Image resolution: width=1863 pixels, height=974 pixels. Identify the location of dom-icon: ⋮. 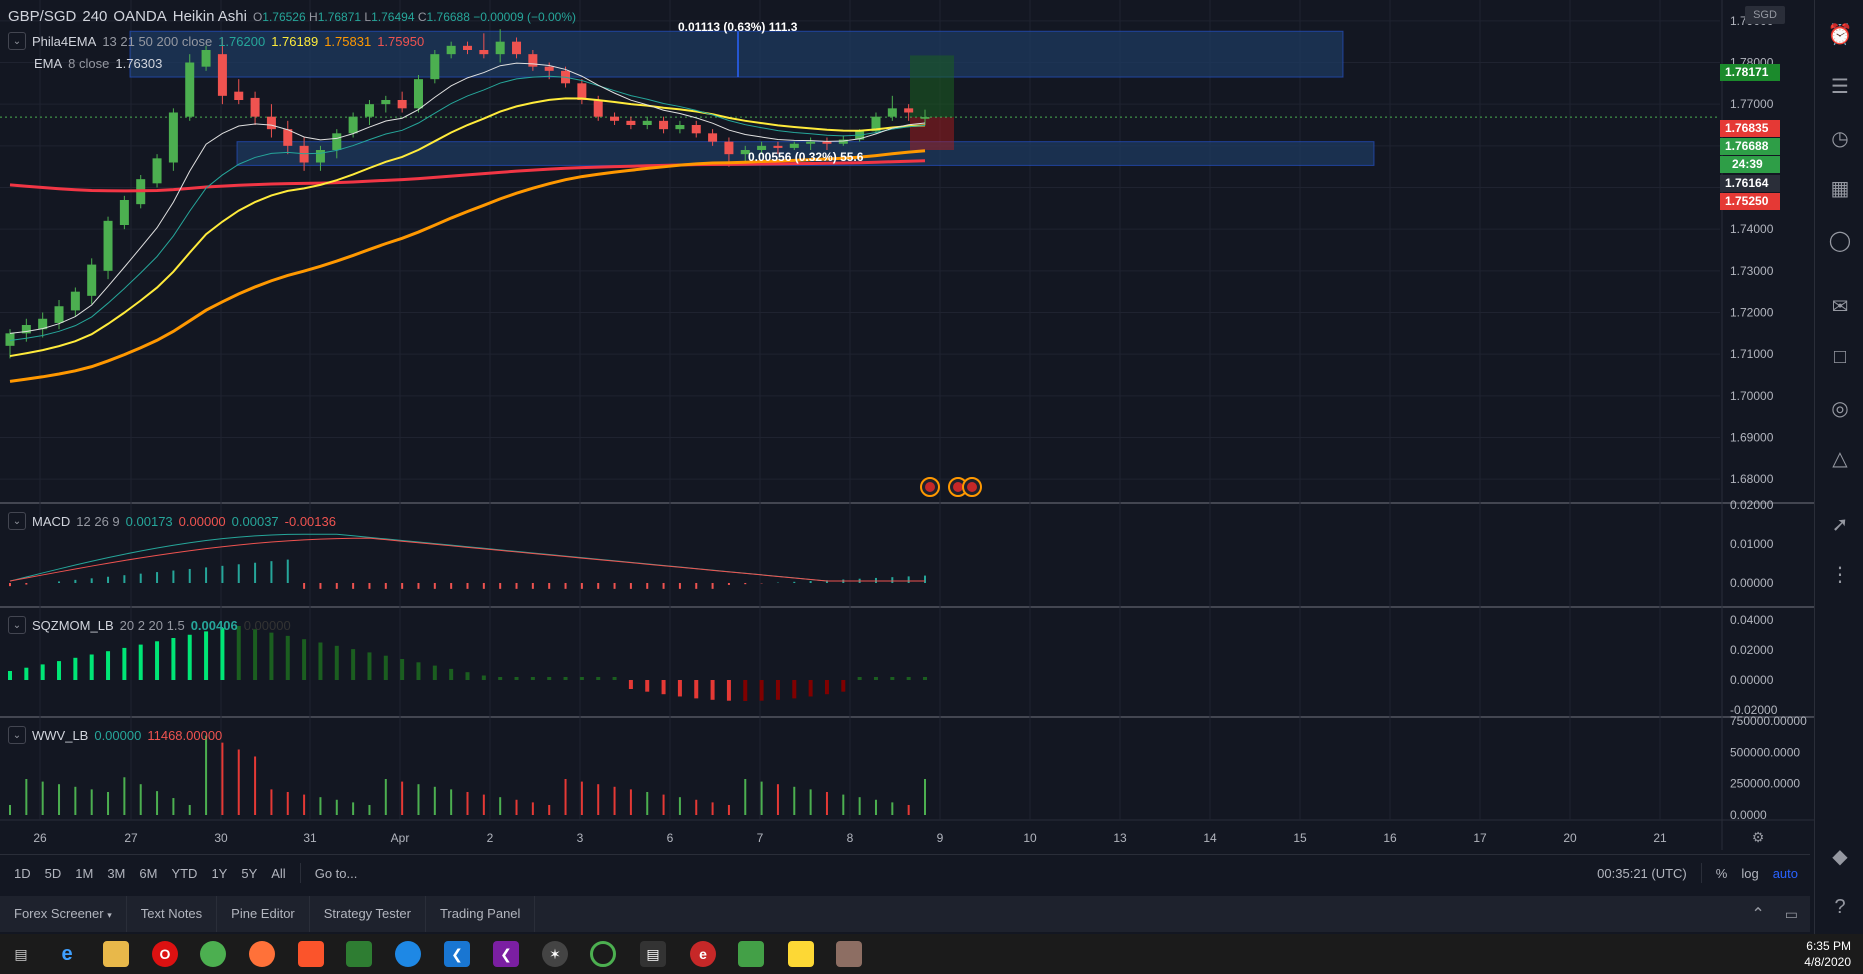
(1840, 575).